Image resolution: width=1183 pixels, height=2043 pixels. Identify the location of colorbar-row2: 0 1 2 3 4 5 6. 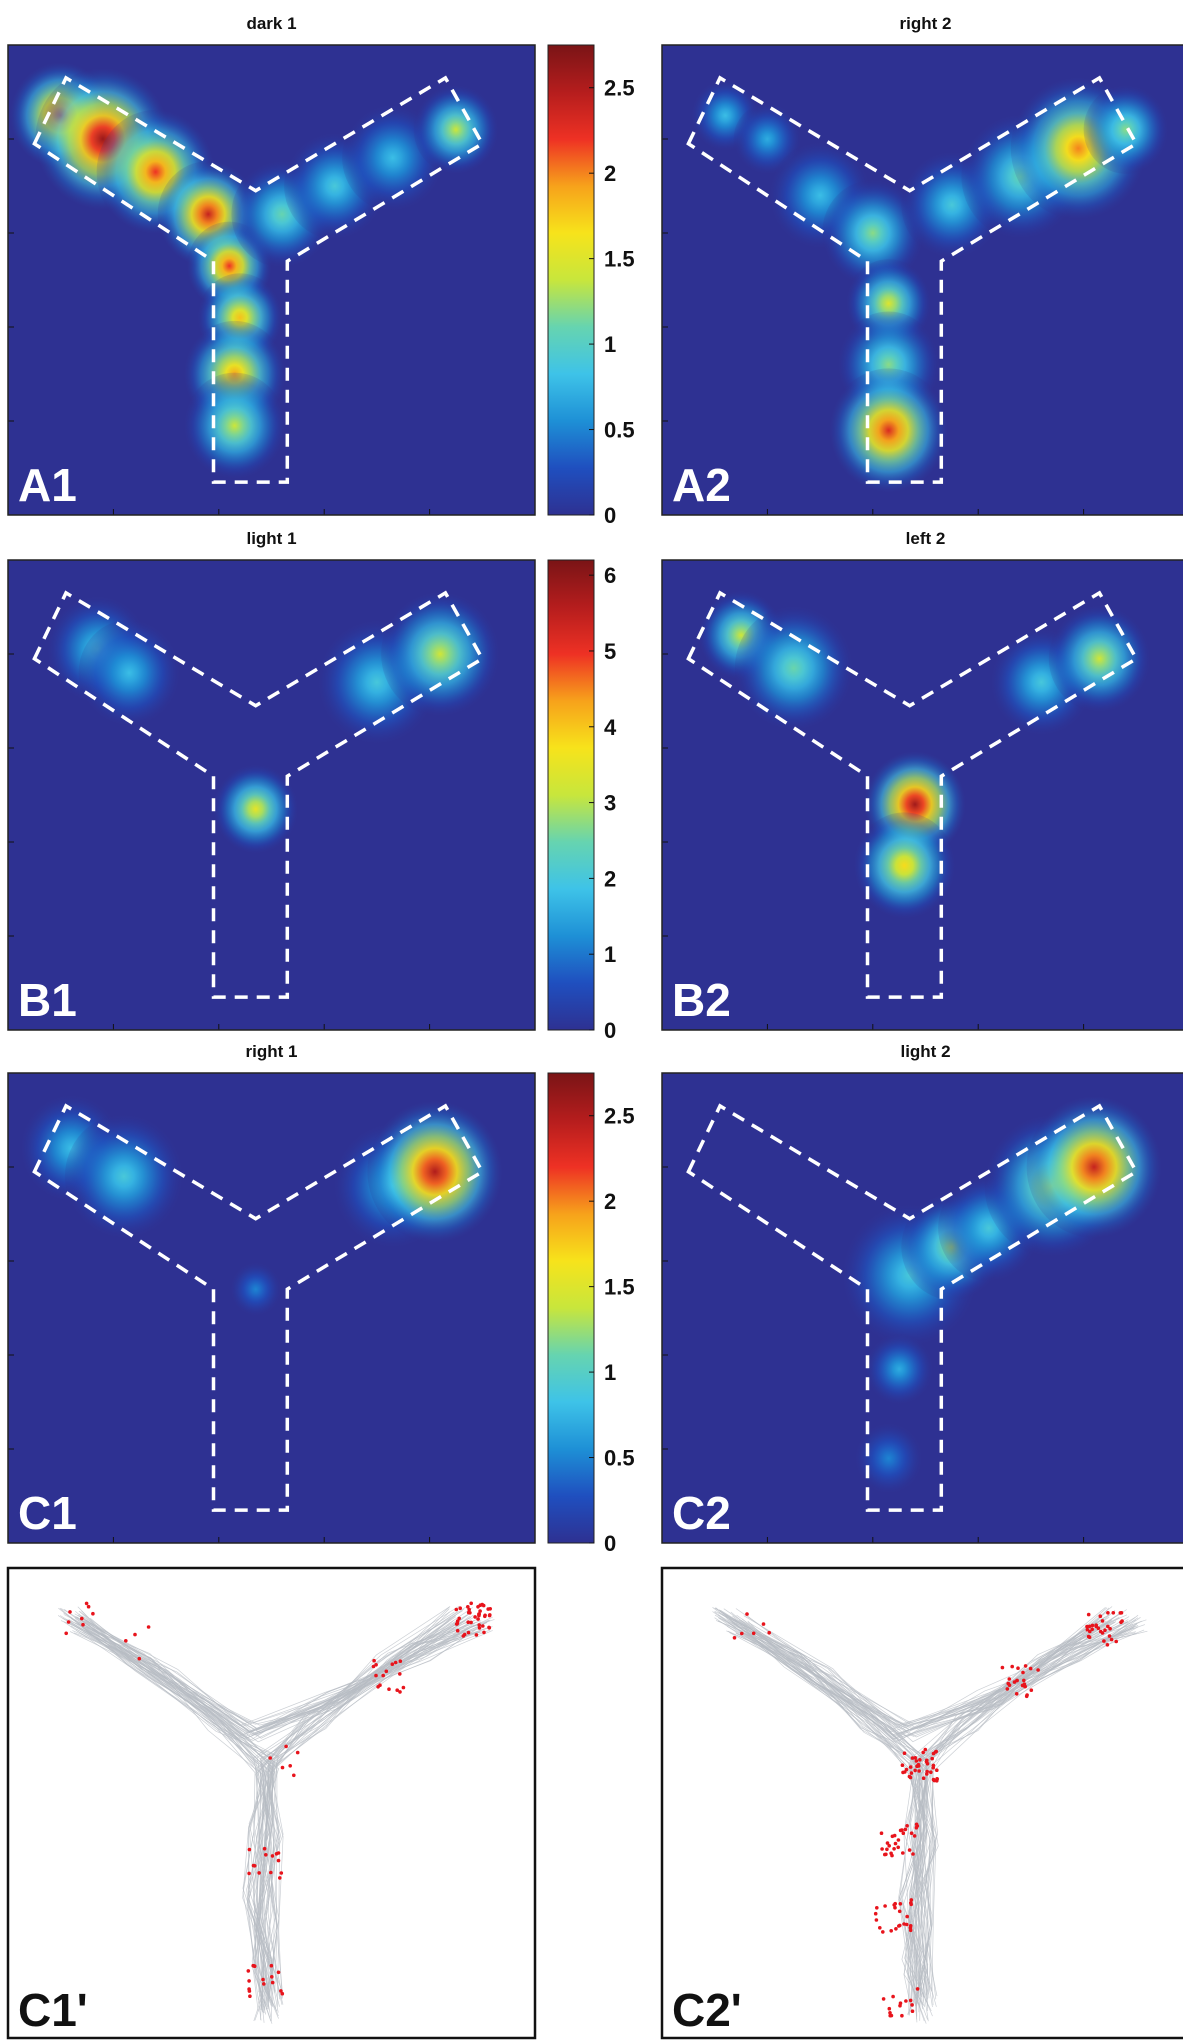
(582, 801).